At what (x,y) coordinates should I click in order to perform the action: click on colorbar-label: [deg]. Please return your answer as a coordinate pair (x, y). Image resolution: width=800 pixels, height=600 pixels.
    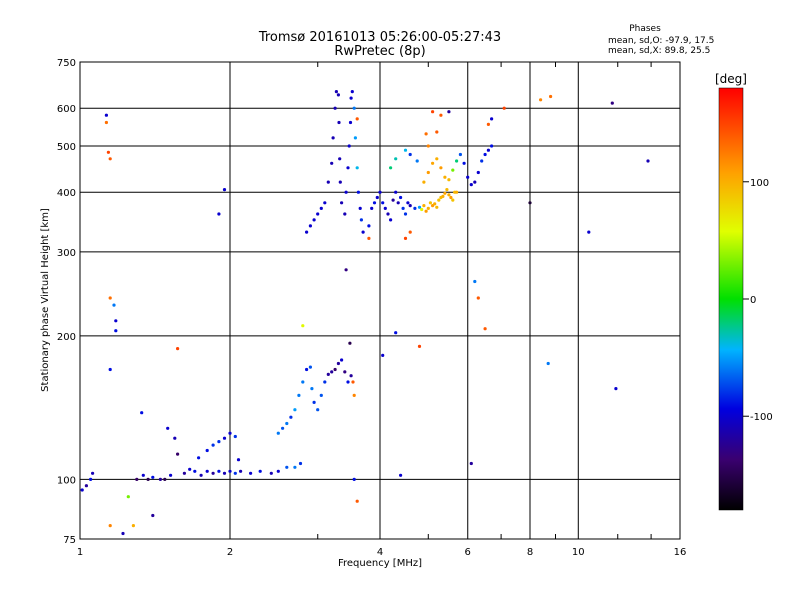
    Looking at the image, I should click on (731, 79).